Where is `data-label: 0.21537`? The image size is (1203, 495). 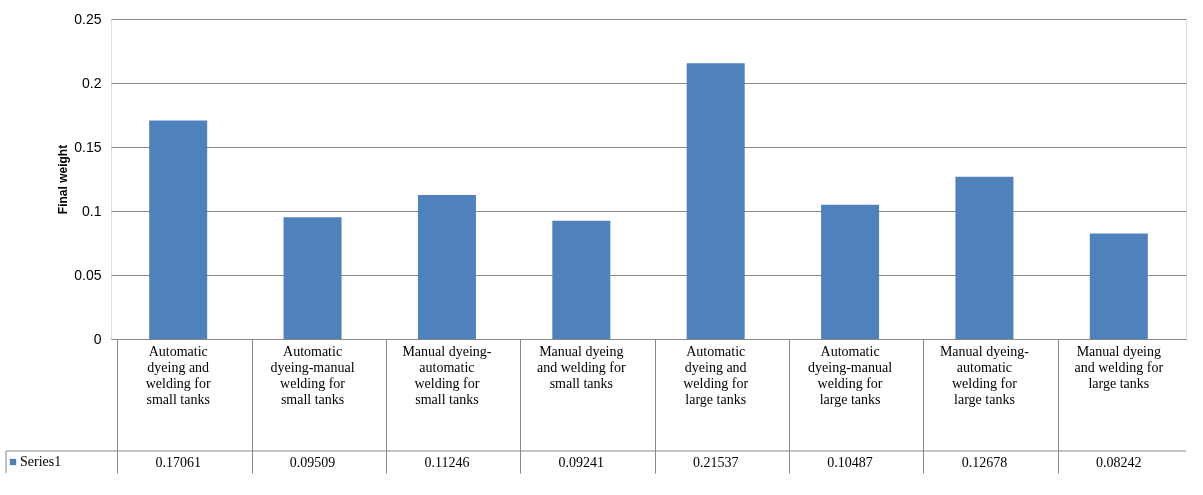 data-label: 0.21537 is located at coordinates (715, 462).